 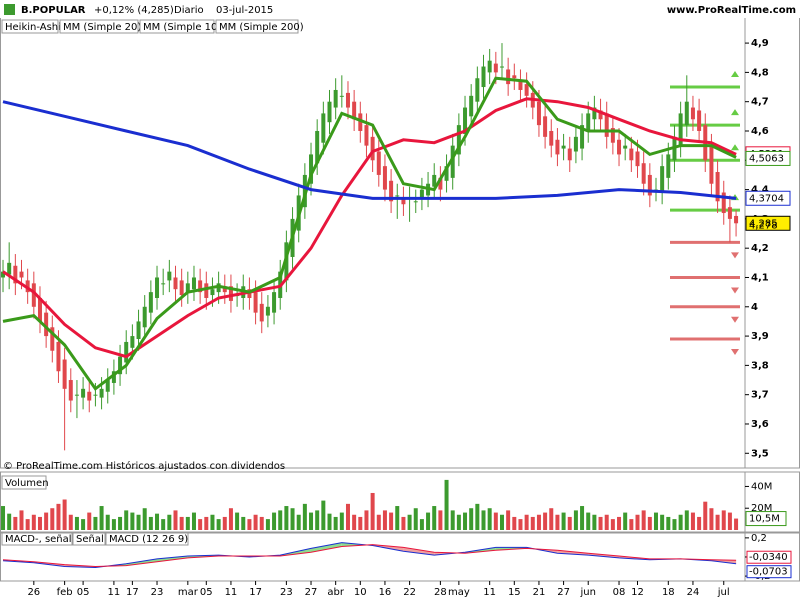 I want to click on legend-entry: MM (Simple 200), so click(x=261, y=27).